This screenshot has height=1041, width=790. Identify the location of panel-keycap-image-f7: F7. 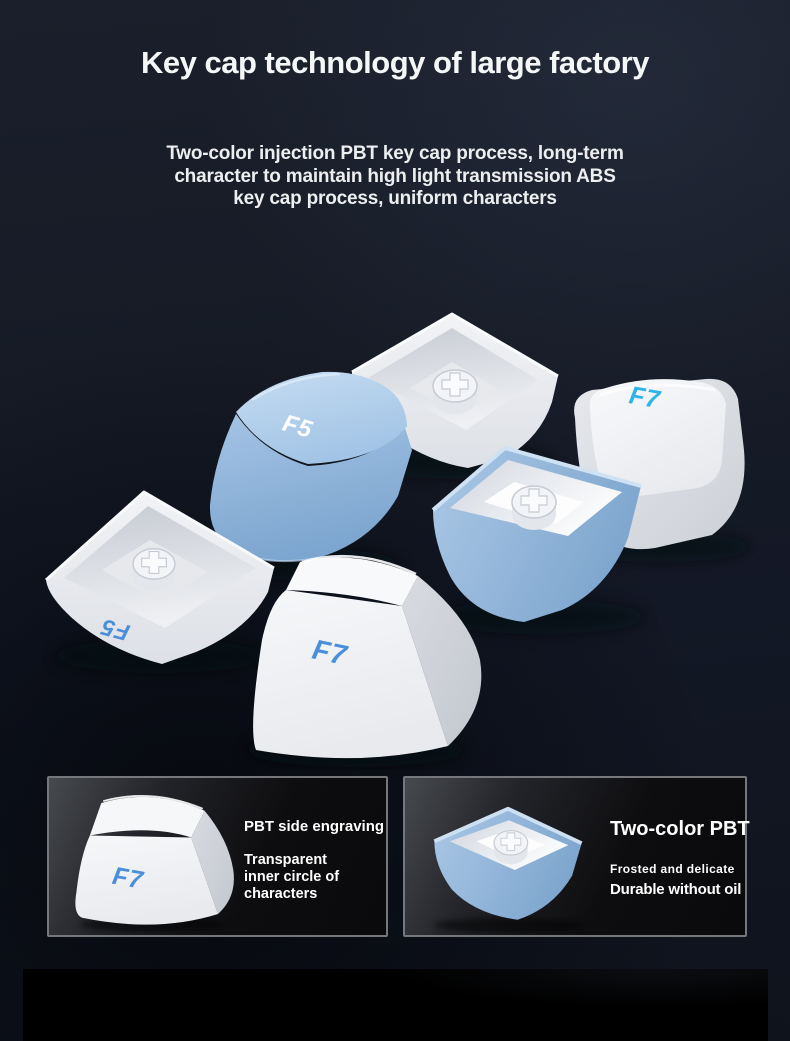
(152, 858).